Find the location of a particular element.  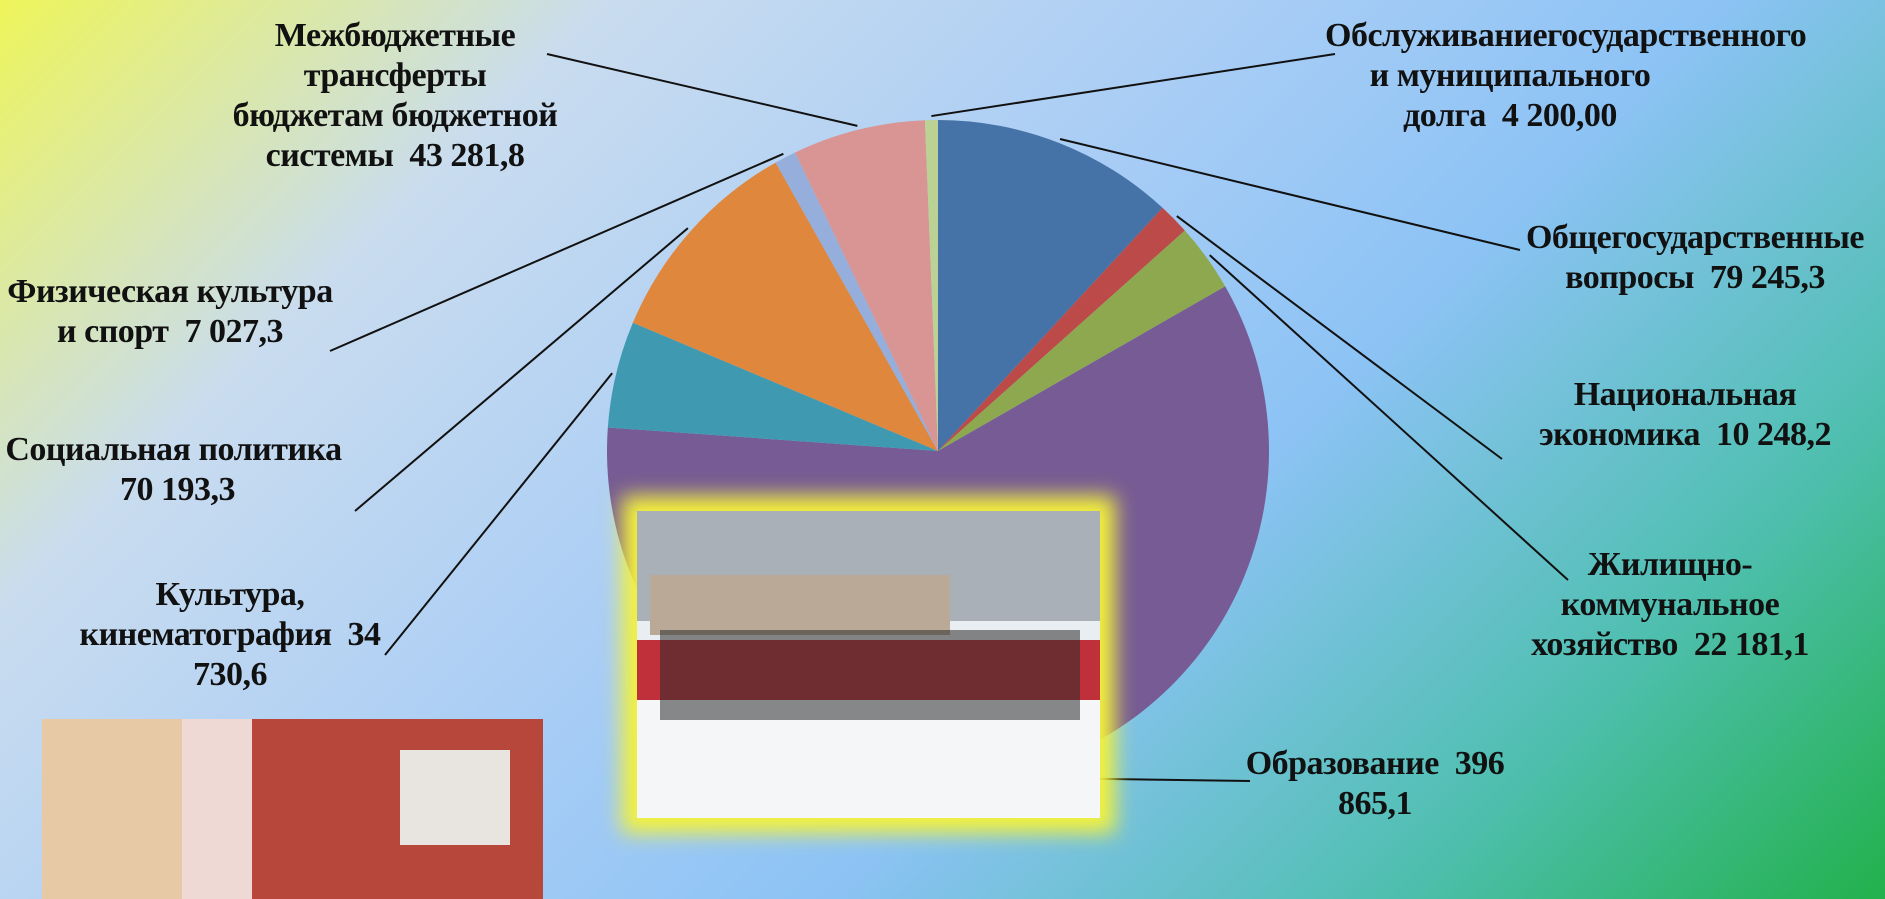

category-name: Жилищно-коммунальное хозяйство is located at coordinates (1655, 604).